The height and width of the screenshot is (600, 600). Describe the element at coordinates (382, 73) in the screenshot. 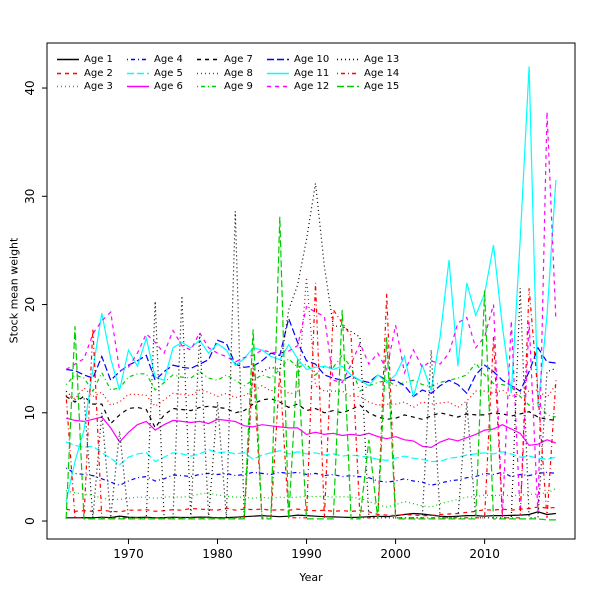

I see `legend-label-age-14: Age 14` at that location.